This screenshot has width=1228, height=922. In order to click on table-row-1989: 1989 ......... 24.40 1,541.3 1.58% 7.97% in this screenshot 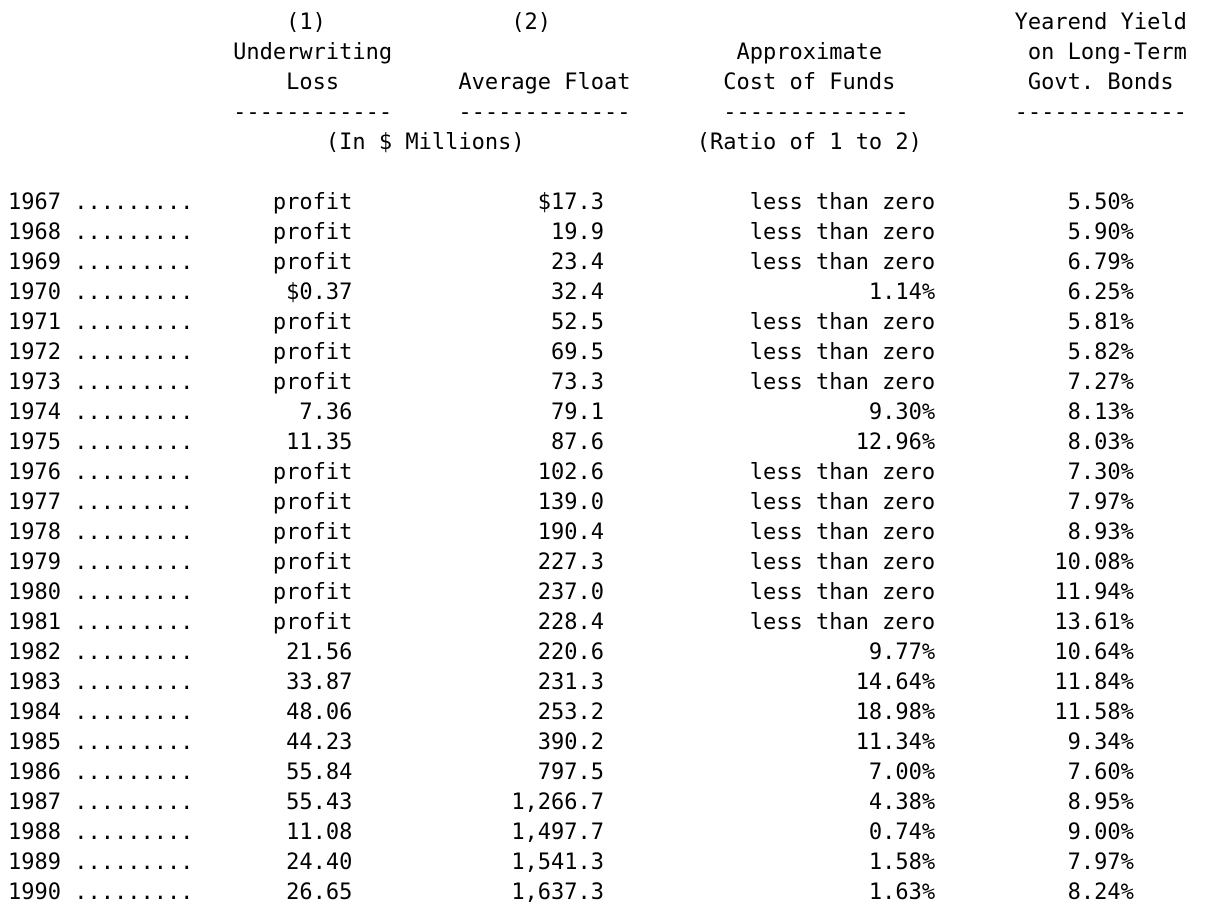, I will do `click(571, 862)`.